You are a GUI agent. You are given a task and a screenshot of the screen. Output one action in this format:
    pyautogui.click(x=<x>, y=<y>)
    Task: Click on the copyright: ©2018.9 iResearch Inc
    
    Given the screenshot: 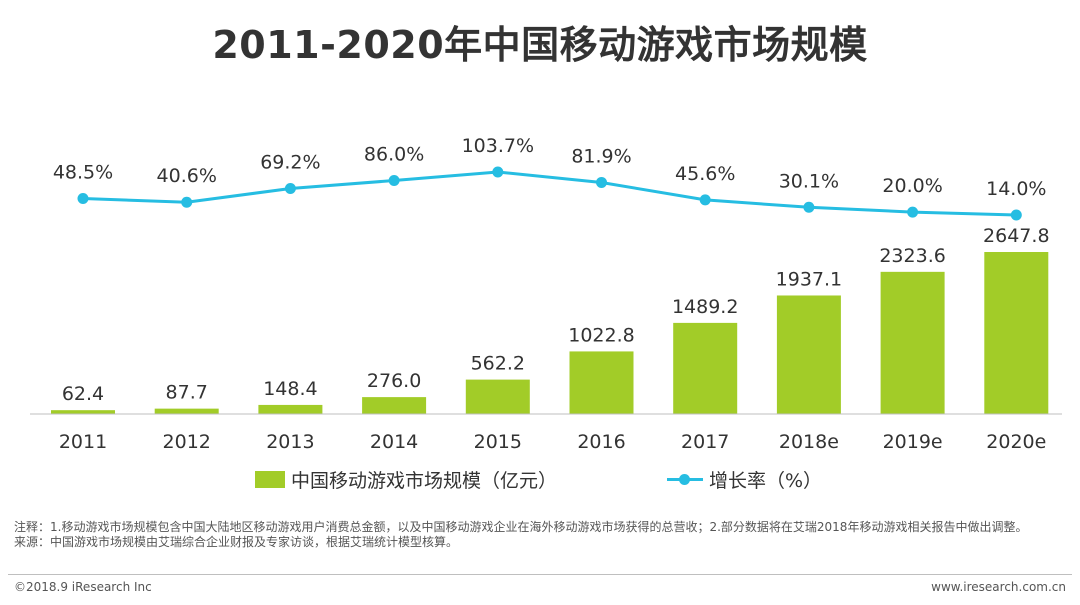 What is the action you would take?
    pyautogui.click(x=83, y=587)
    